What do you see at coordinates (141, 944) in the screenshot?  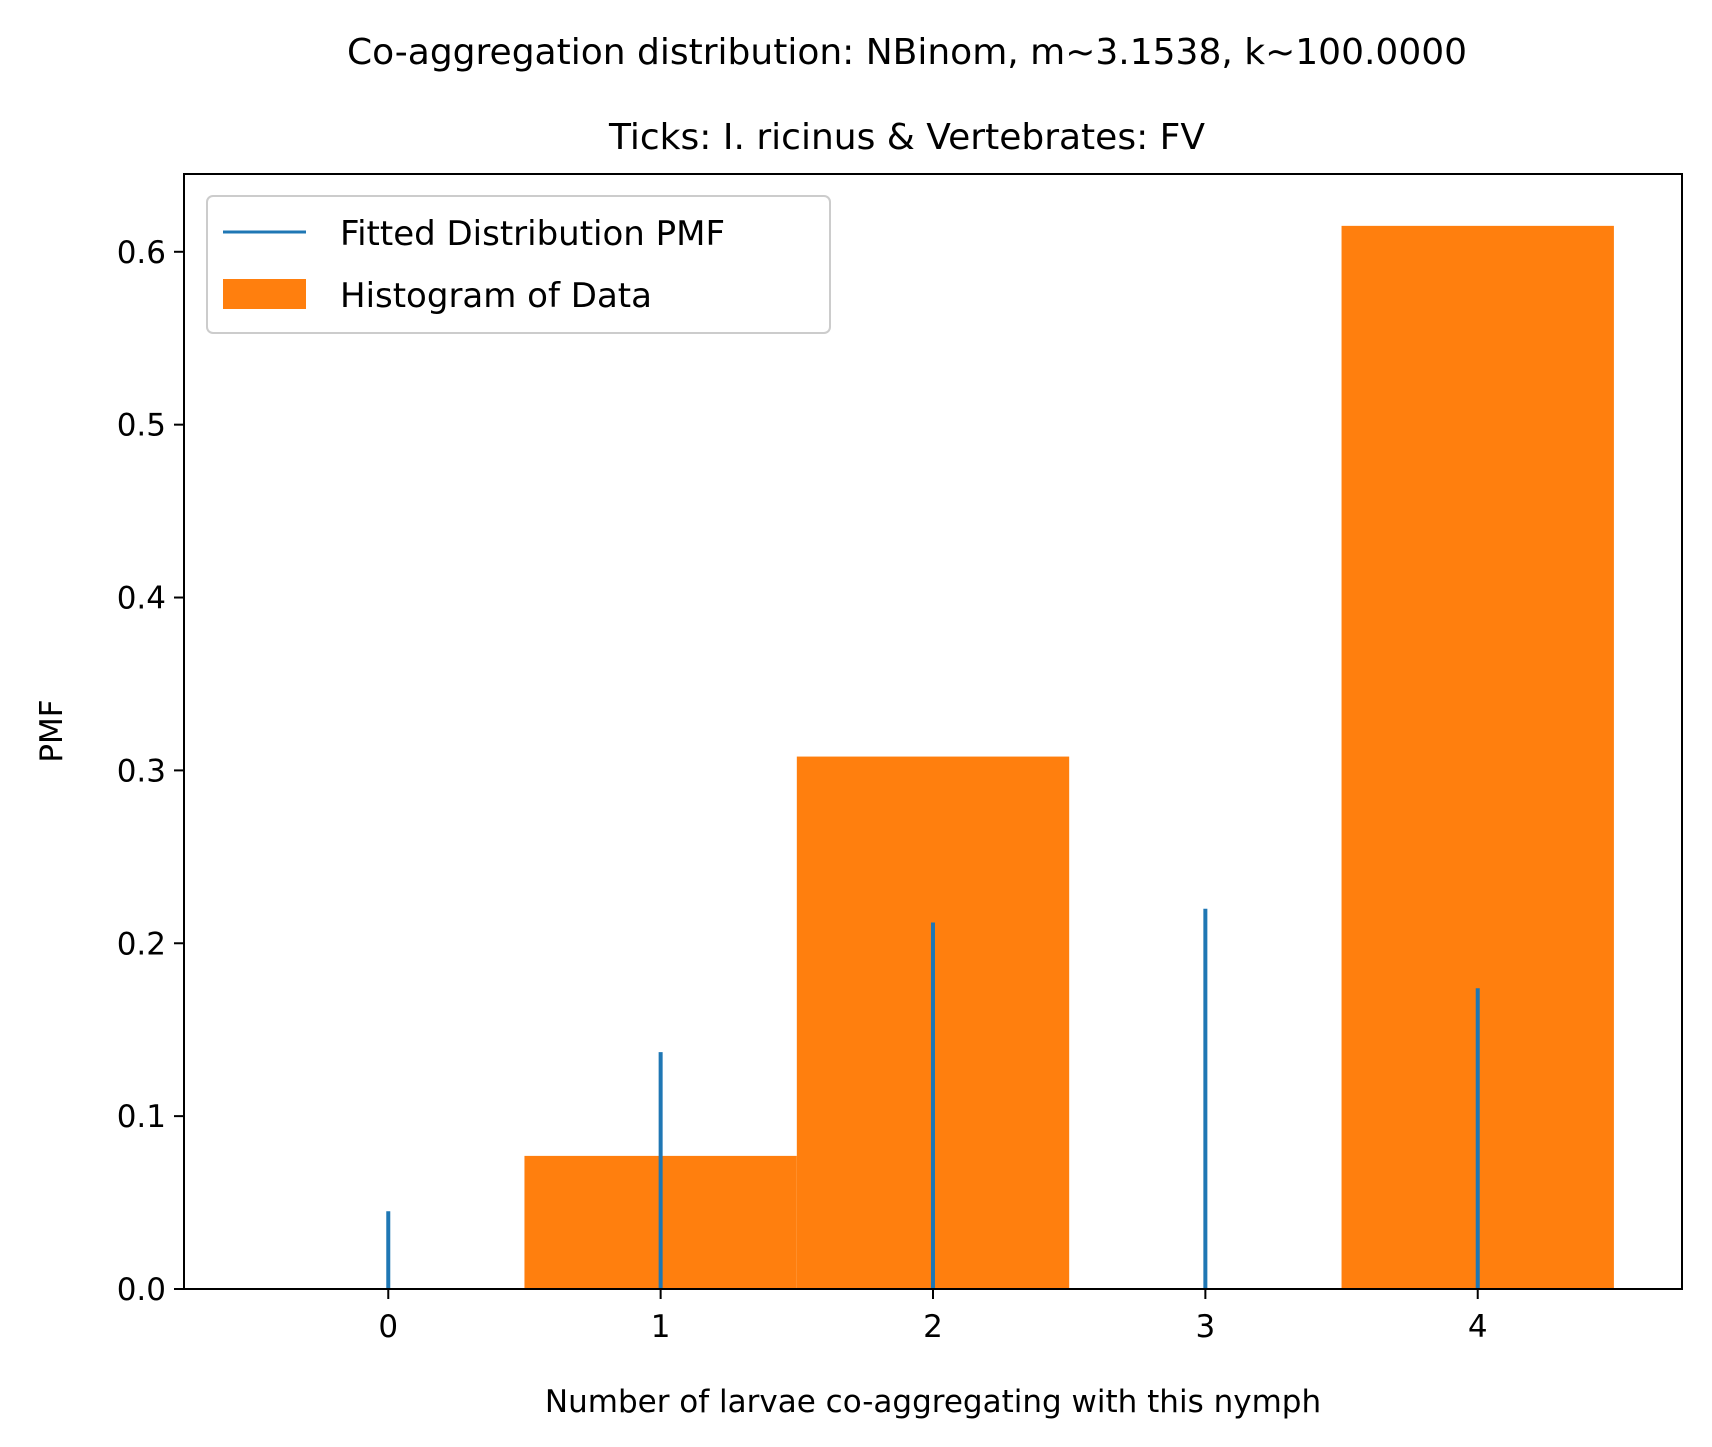 I see `y-tick-label: 0.2` at bounding box center [141, 944].